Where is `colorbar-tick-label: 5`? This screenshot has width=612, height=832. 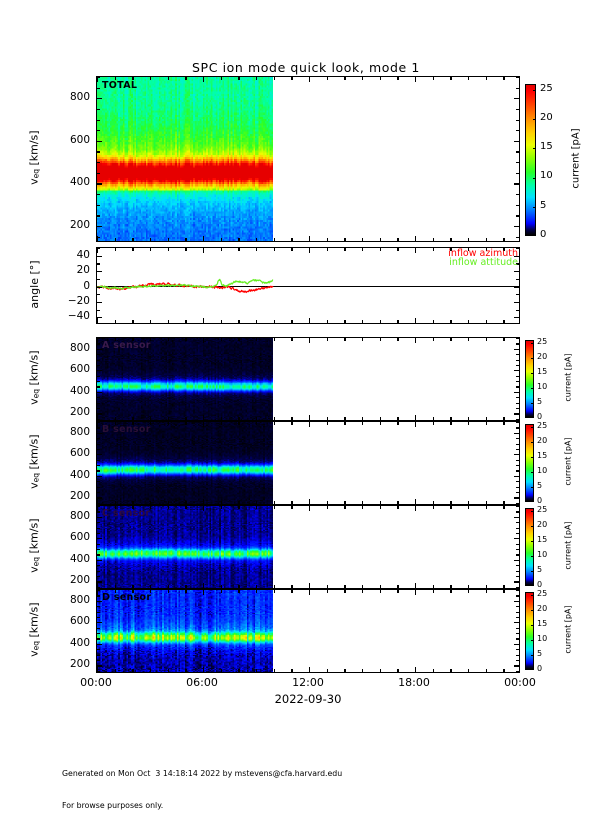 colorbar-tick-label: 5 is located at coordinates (543, 205).